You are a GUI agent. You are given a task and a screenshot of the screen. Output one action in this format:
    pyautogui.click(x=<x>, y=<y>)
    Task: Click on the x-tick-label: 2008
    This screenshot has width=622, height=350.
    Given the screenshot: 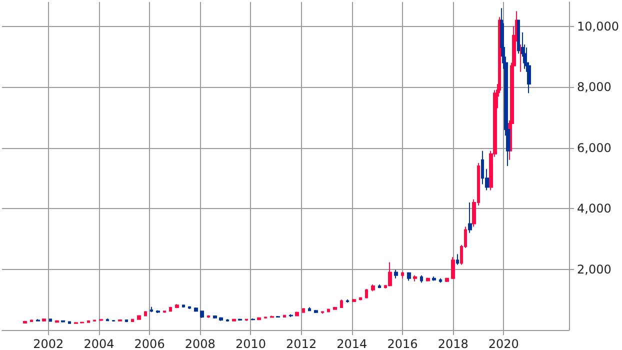 What is the action you would take?
    pyautogui.click(x=200, y=343)
    